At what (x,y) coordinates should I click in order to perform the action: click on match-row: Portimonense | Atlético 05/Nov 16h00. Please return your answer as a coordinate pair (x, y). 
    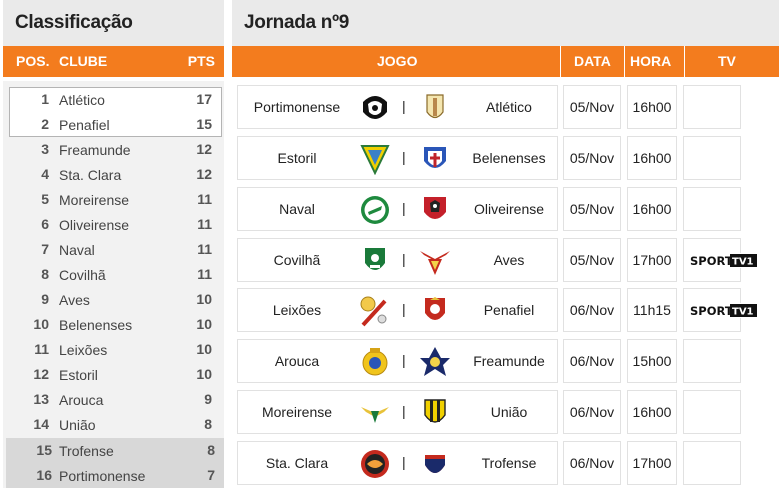
    Looking at the image, I should click on (508, 107).